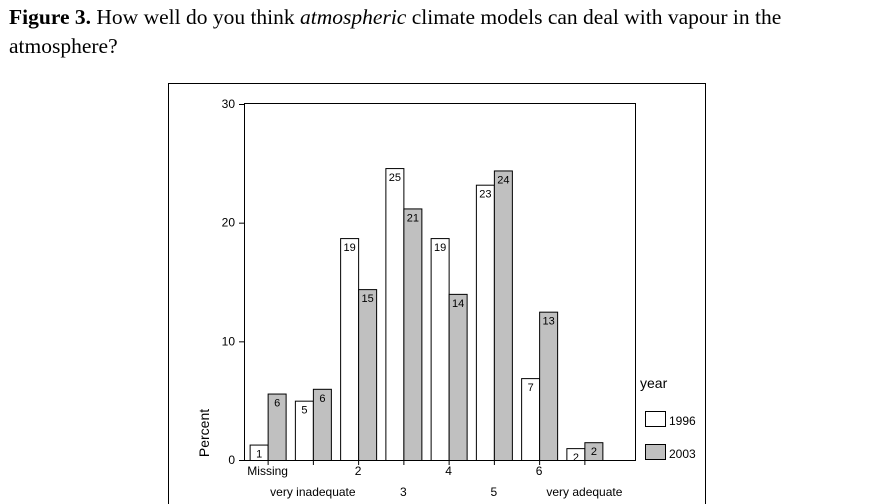  What do you see at coordinates (682, 421) in the screenshot?
I see `legend-label-1996: 1996` at bounding box center [682, 421].